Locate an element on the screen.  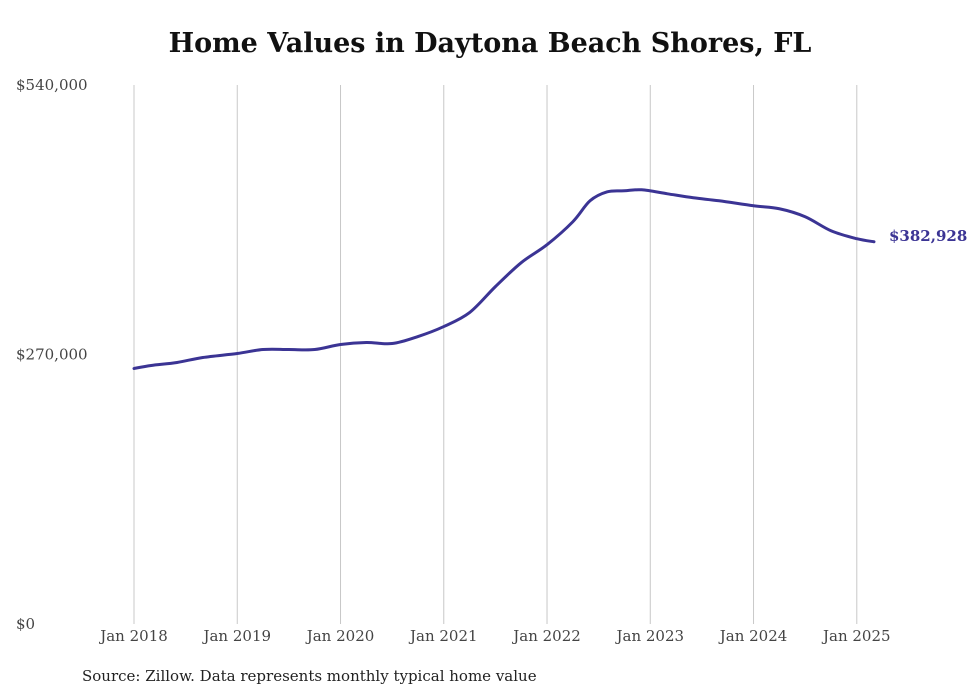
x-tick-label: Jan 2020 is located at coordinates (340, 636).